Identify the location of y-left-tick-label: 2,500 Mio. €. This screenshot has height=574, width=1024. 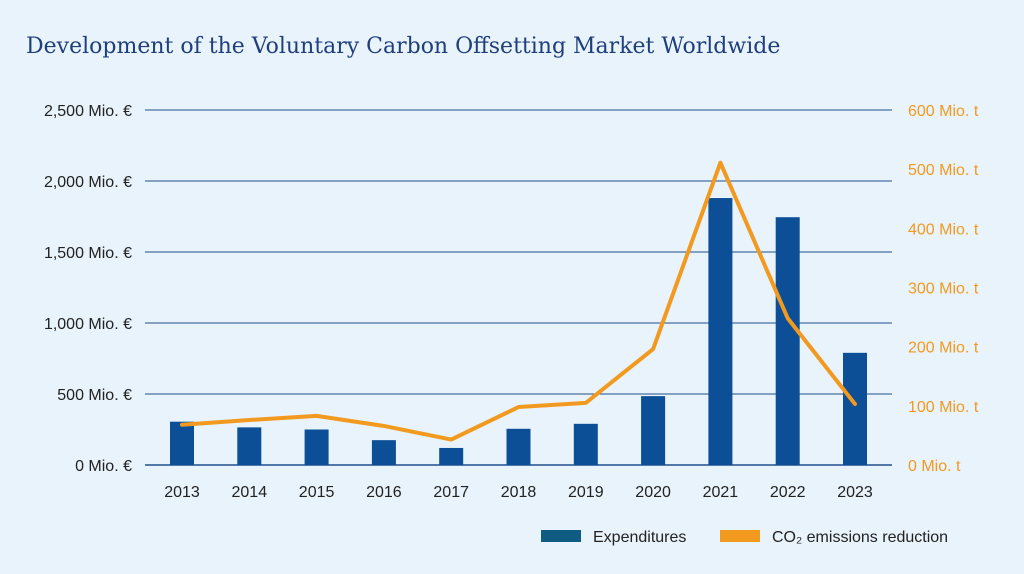
(88, 111).